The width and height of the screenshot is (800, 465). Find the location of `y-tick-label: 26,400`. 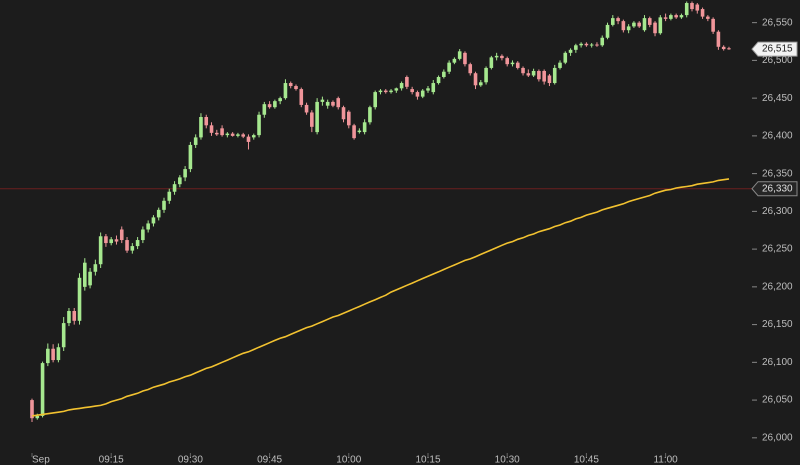

y-tick-label: 26,400 is located at coordinates (777, 136).